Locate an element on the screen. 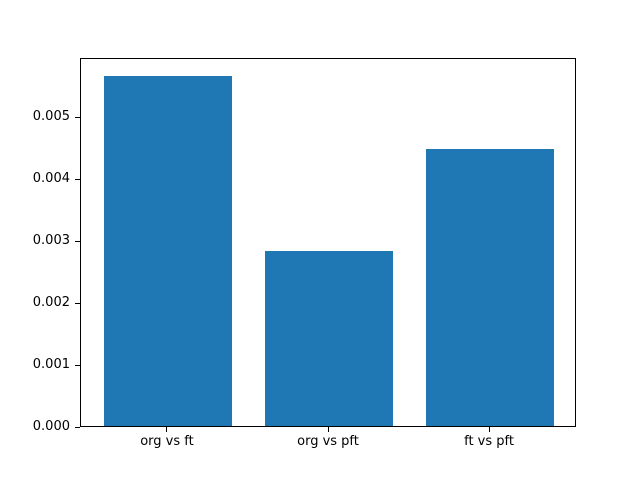  y-tick-label: 0.002 is located at coordinates (51, 303).